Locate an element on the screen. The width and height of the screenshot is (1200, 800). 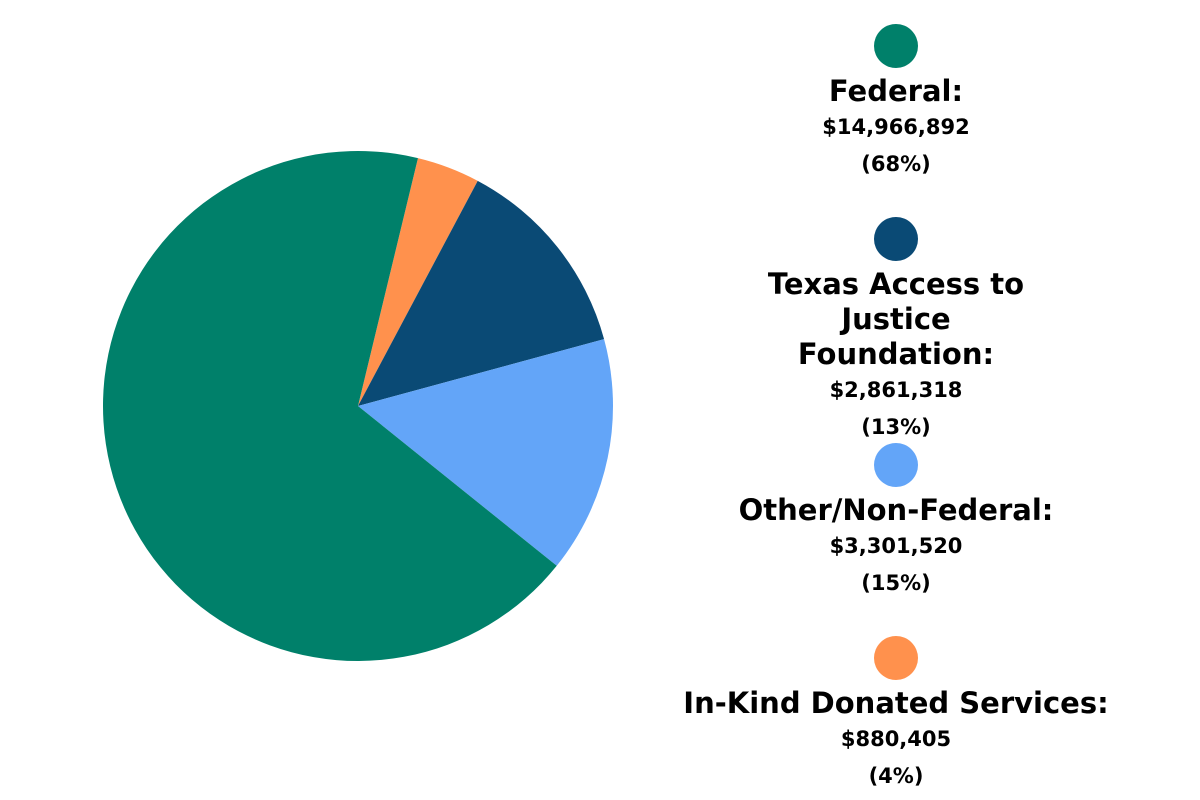
legend-value: $14,966,892 is located at coordinates (896, 127).